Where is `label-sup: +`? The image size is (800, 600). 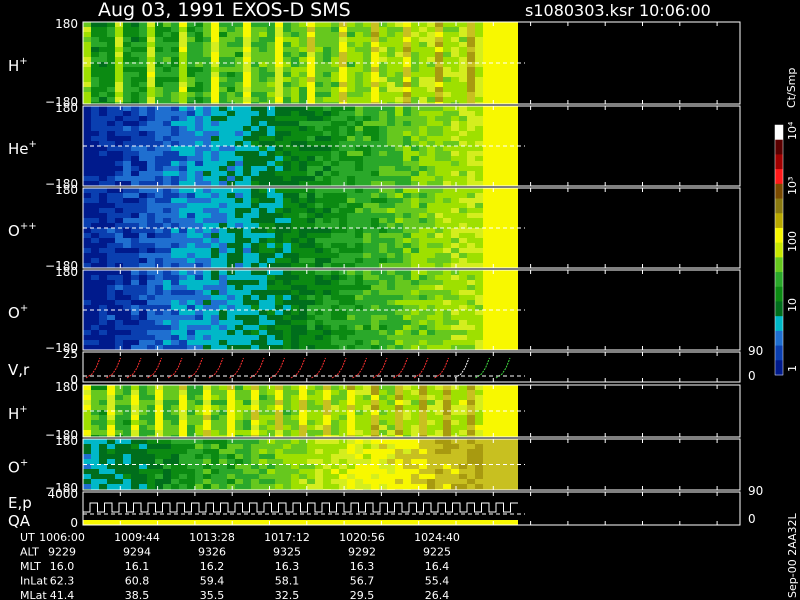 label-sup: + is located at coordinates (33, 144).